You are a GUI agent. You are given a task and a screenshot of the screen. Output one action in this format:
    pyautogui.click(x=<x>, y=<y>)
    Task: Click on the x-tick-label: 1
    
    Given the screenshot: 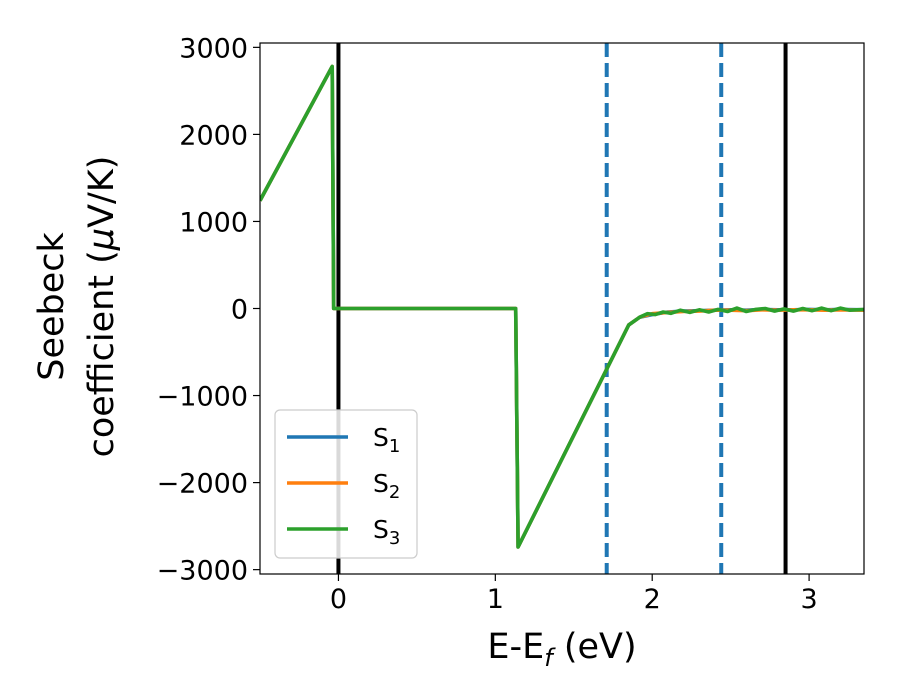 What is the action you would take?
    pyautogui.click(x=495, y=599)
    